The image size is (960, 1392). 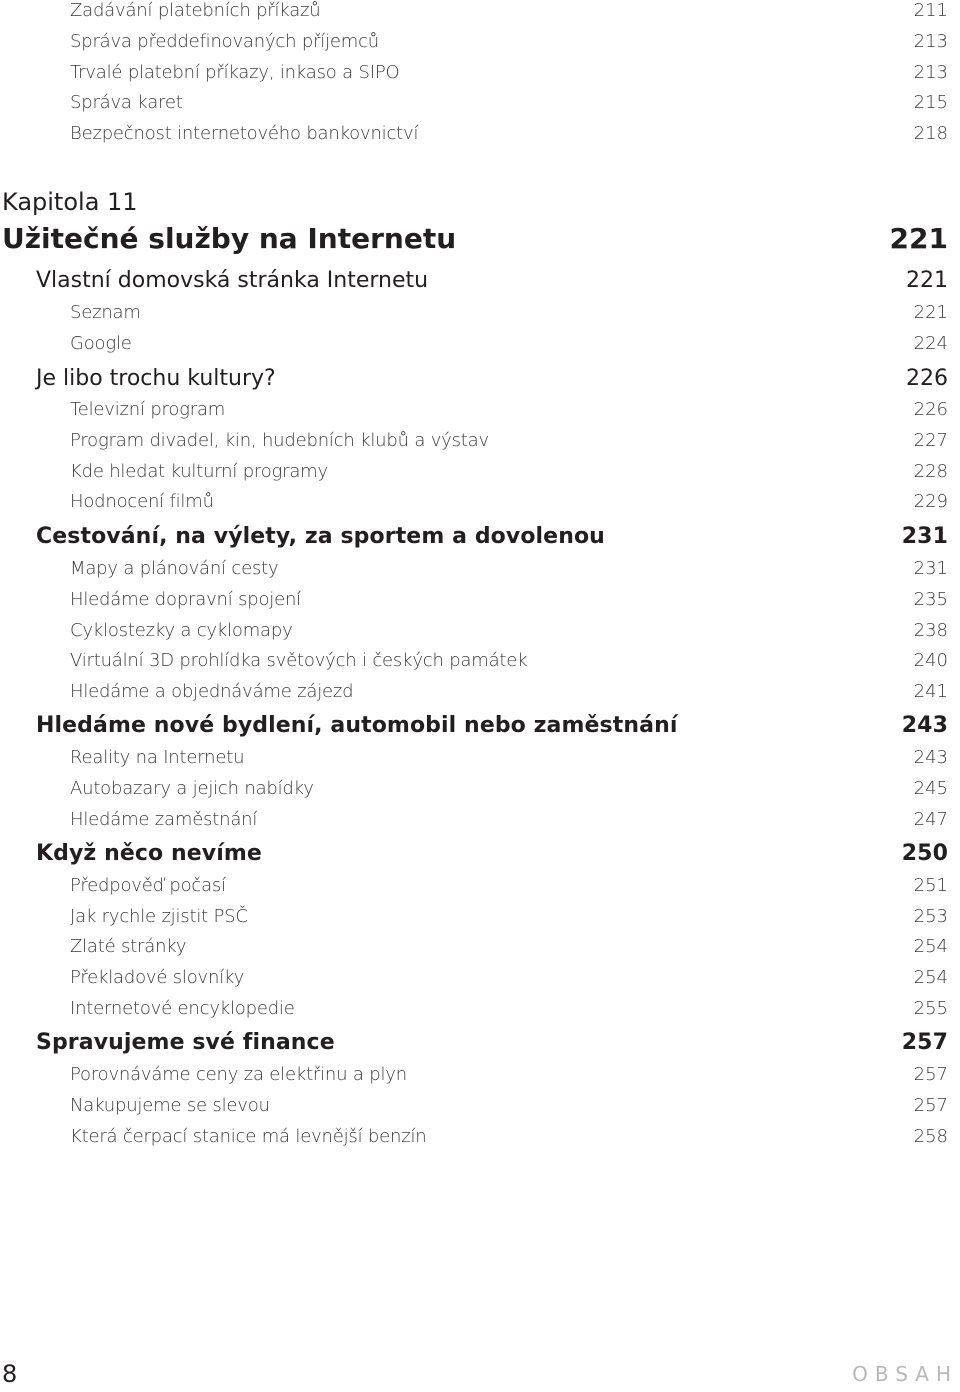 I want to click on toc-section-title: Vlastní domovská stránka Internetu, so click(x=232, y=280).